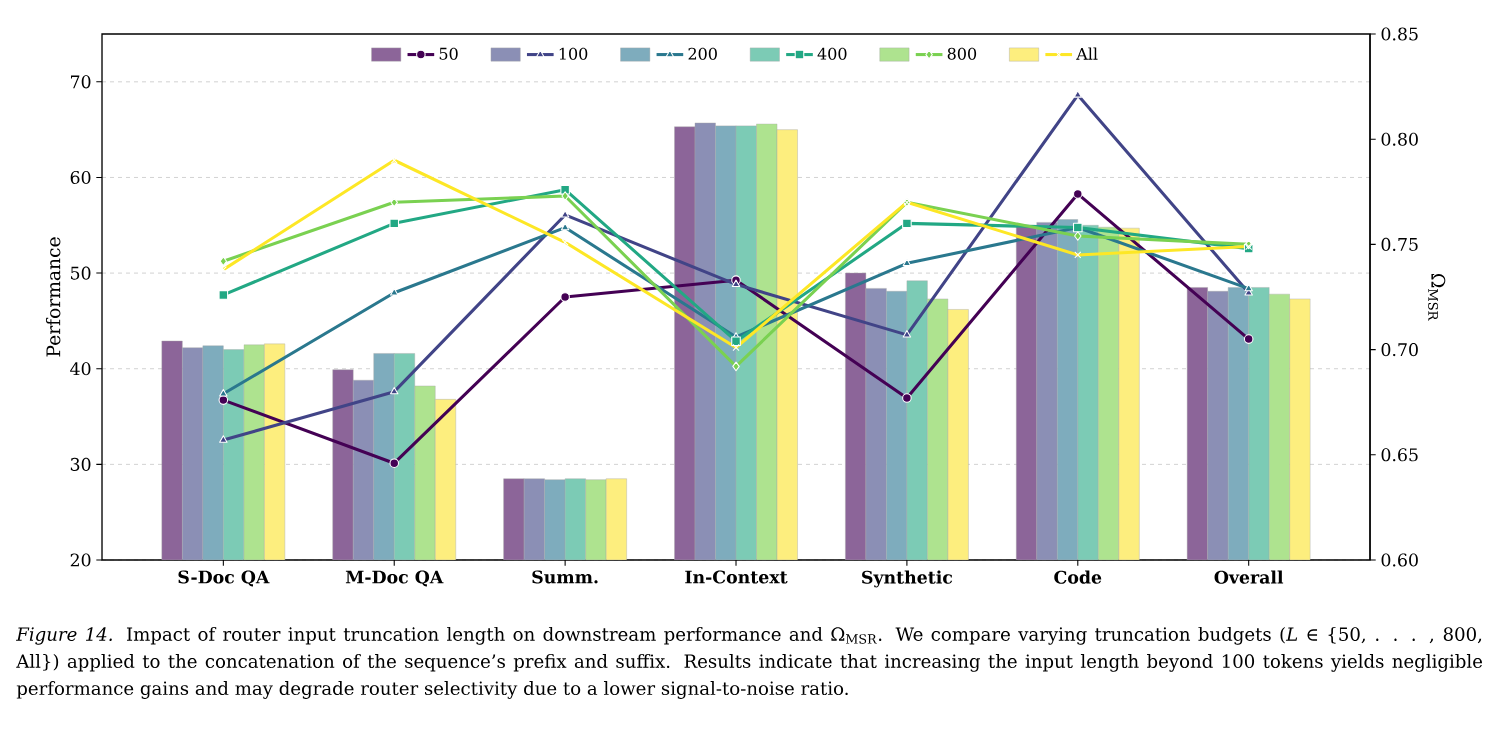  What do you see at coordinates (53, 297) in the screenshot?
I see `y-axis-title: Performance` at bounding box center [53, 297].